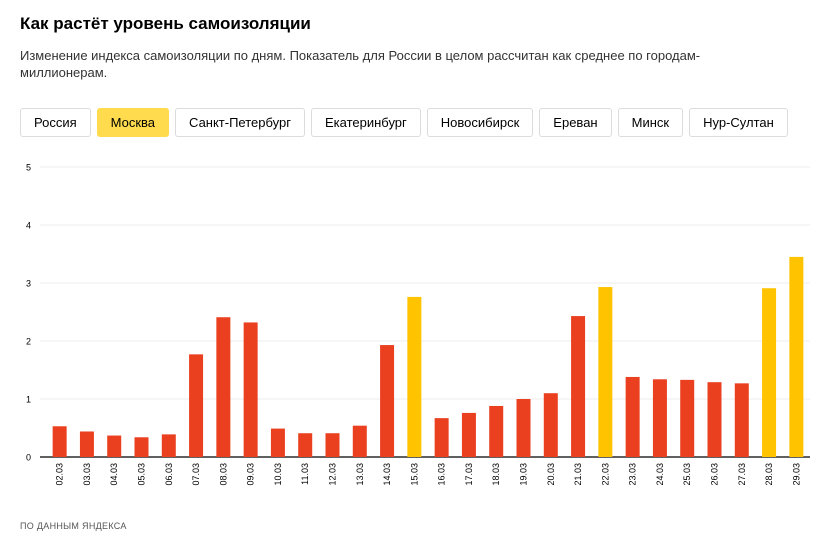 The width and height of the screenshot is (822, 546). I want to click on tab-yerevan: Ереван, so click(575, 122).